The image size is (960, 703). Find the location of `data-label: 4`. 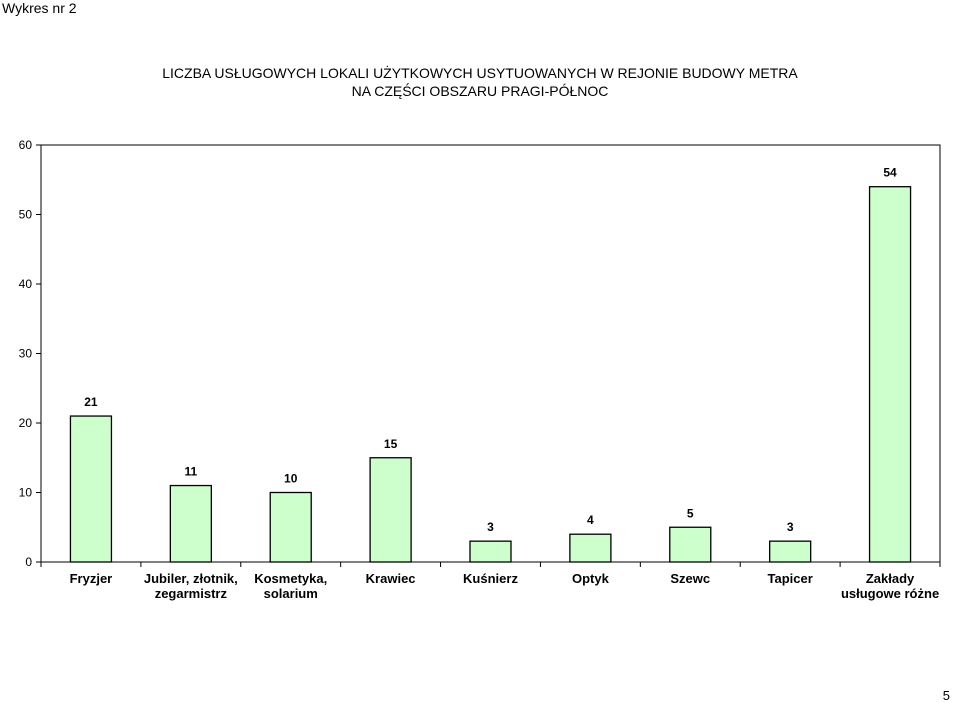

data-label: 4 is located at coordinates (590, 520).